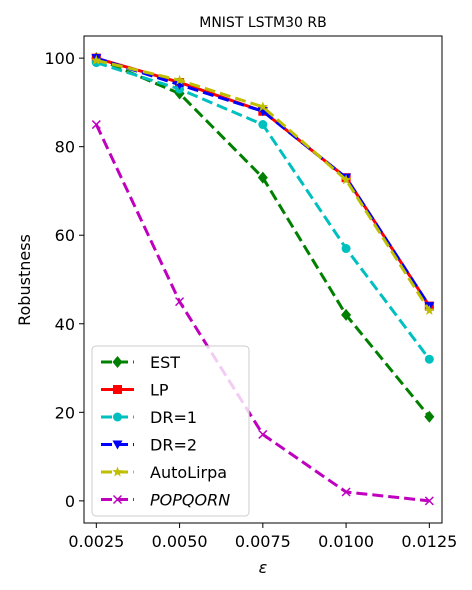 The image size is (472, 590). I want to click on x-tick-label: 0.0100, so click(346, 541).